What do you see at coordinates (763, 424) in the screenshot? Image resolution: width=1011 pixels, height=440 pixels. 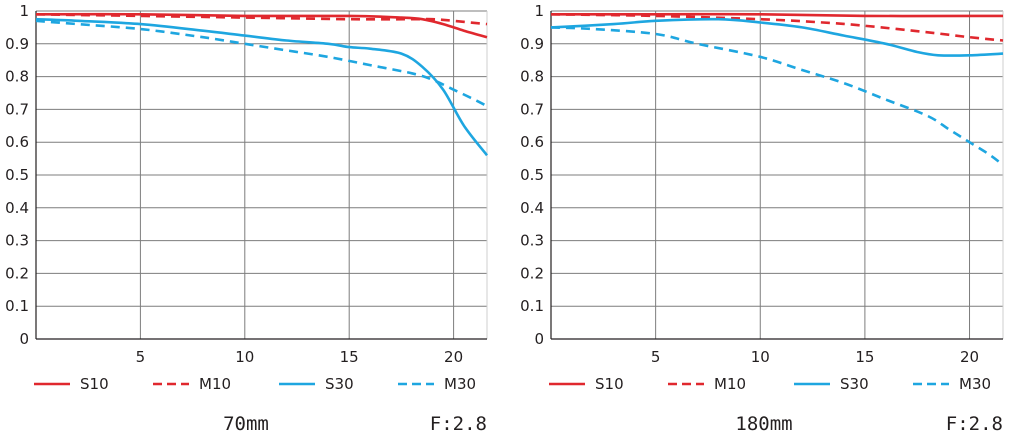 I see `chart-caption: 180mm` at bounding box center [763, 424].